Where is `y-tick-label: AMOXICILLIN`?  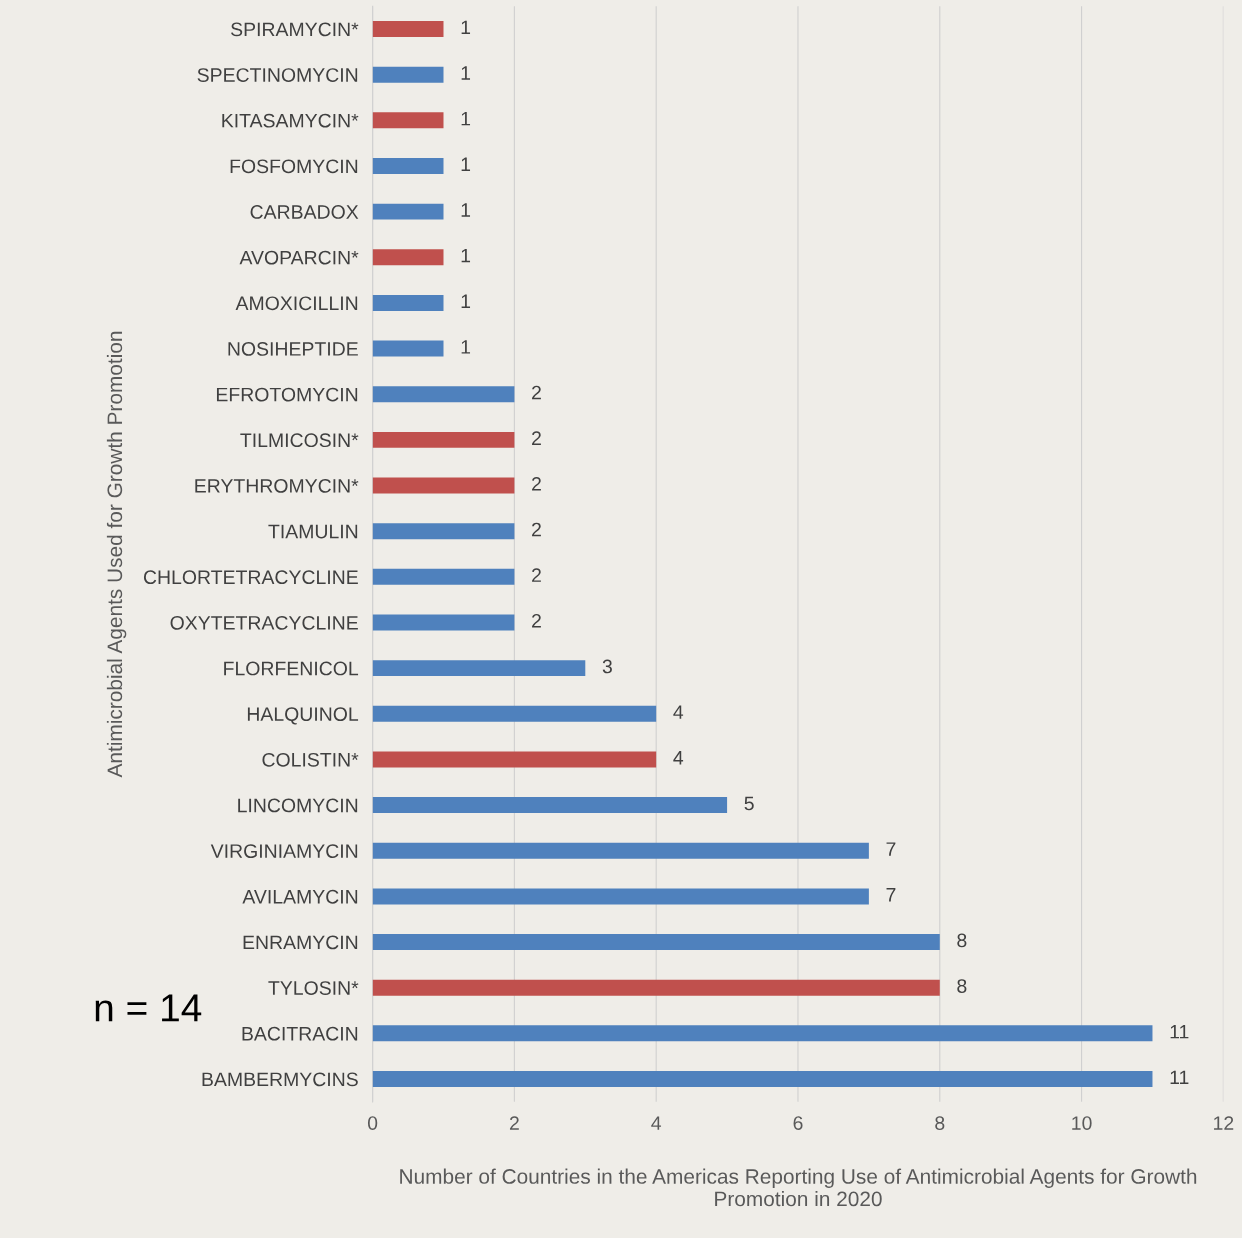
y-tick-label: AMOXICILLIN is located at coordinates (296, 303).